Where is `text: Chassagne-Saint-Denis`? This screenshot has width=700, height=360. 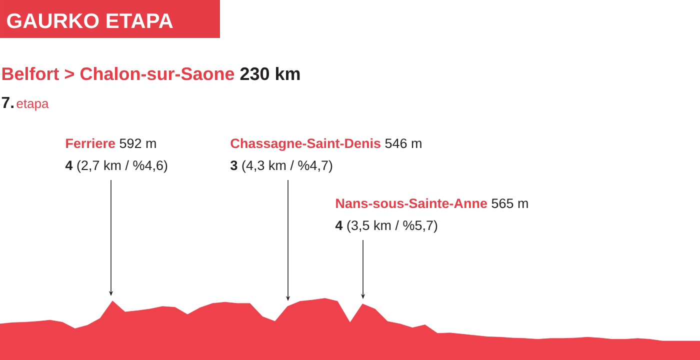 text: Chassagne-Saint-Denis is located at coordinates (305, 144).